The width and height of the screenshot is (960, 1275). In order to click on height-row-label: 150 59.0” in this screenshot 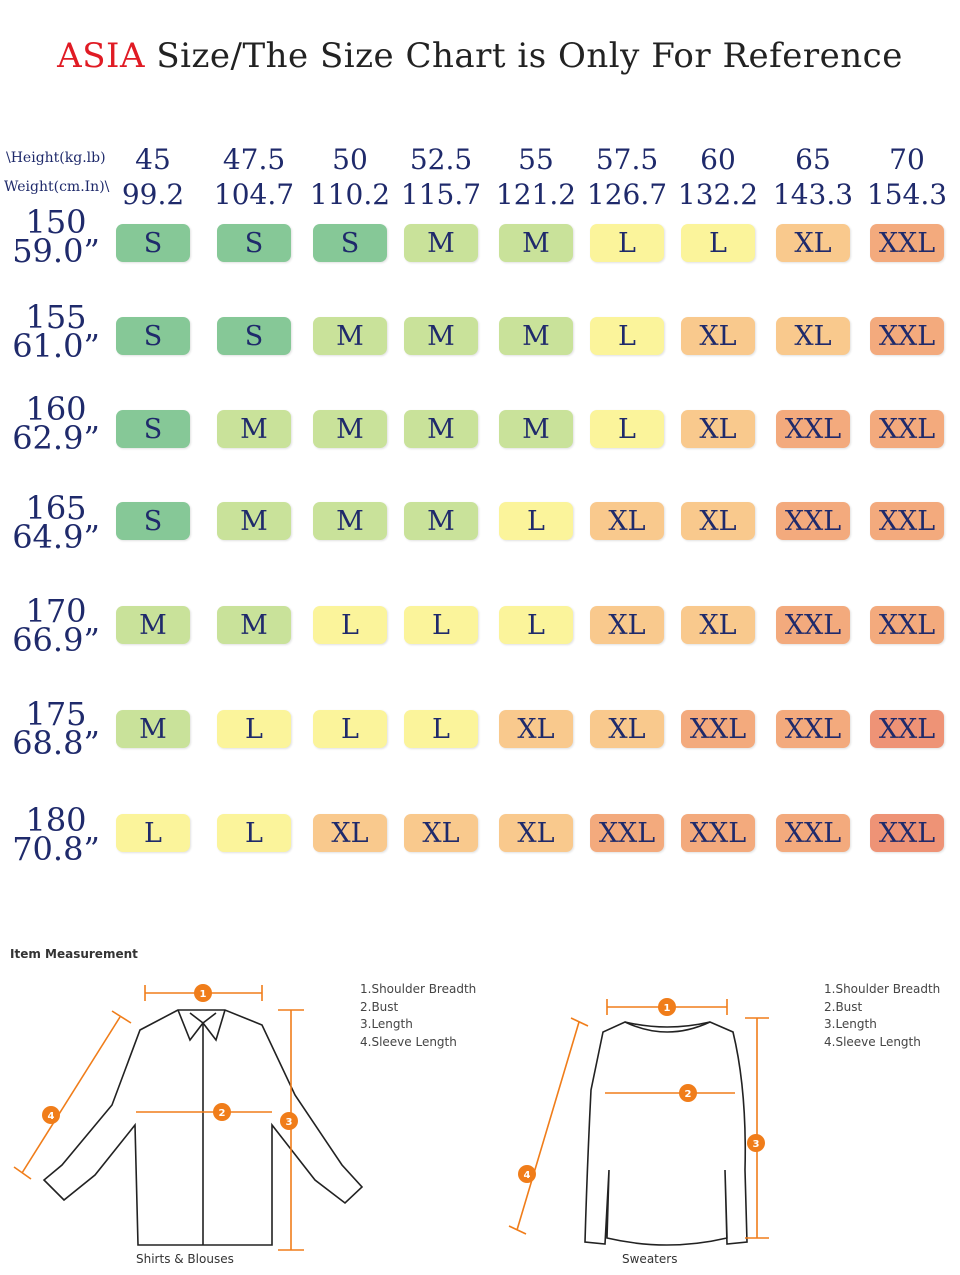, I will do `click(56, 238)`.